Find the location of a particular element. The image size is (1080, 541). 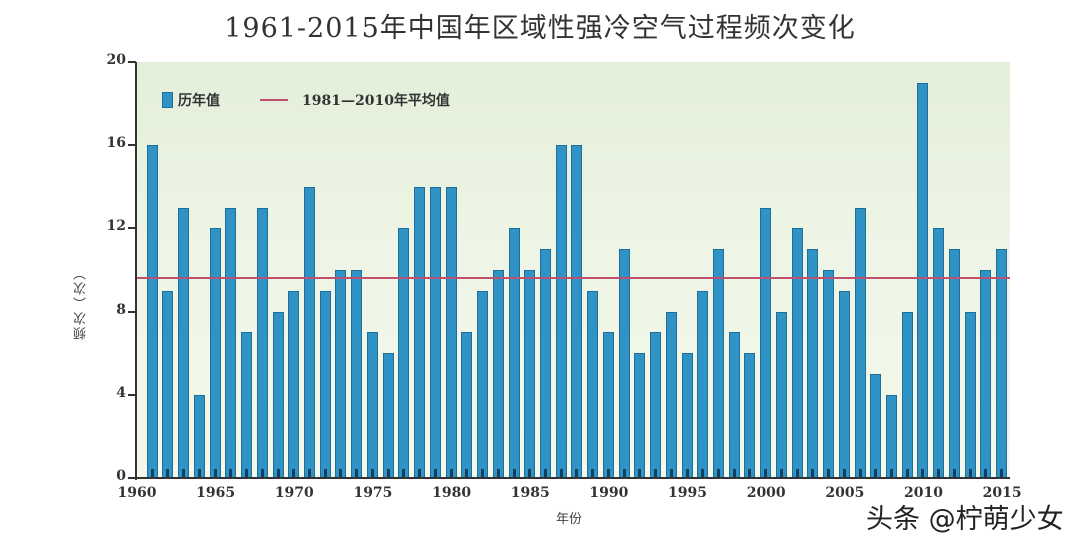

bar-1992 is located at coordinates (640, 415).